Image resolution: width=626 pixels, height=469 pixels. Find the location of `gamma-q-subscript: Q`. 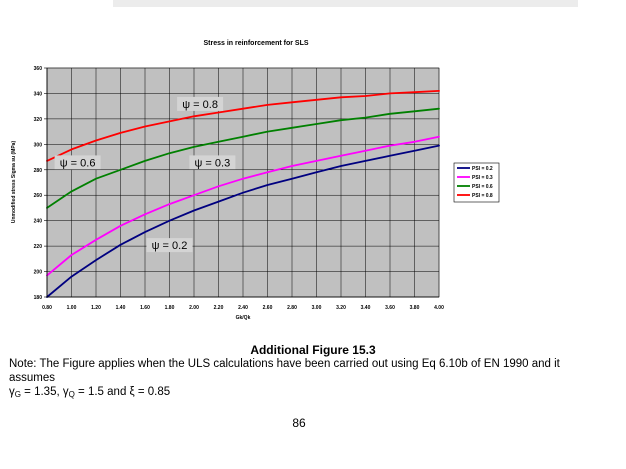

gamma-q-subscript: Q is located at coordinates (71, 394).